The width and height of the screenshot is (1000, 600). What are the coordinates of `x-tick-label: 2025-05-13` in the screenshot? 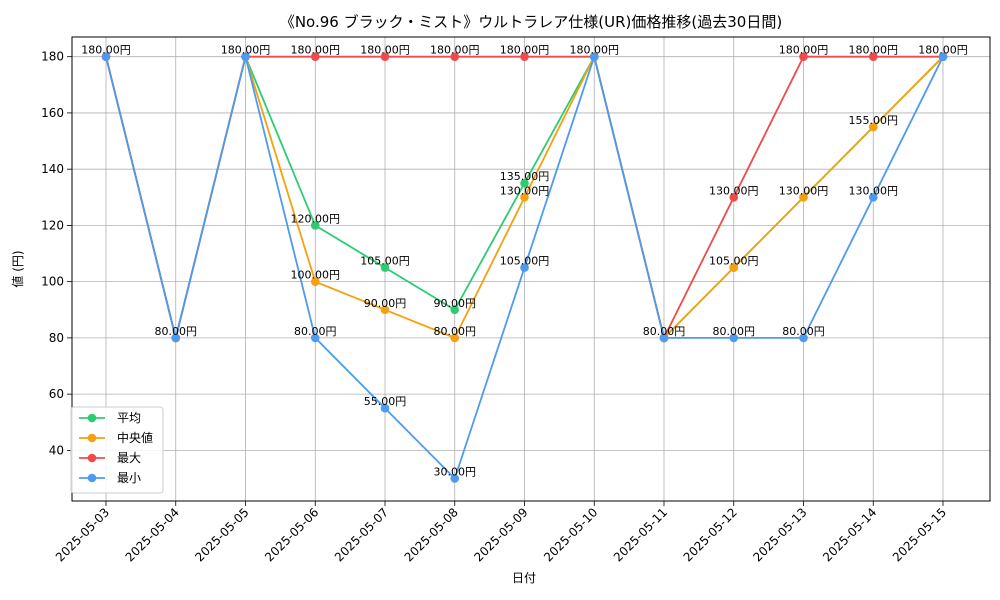 It's located at (779, 534).